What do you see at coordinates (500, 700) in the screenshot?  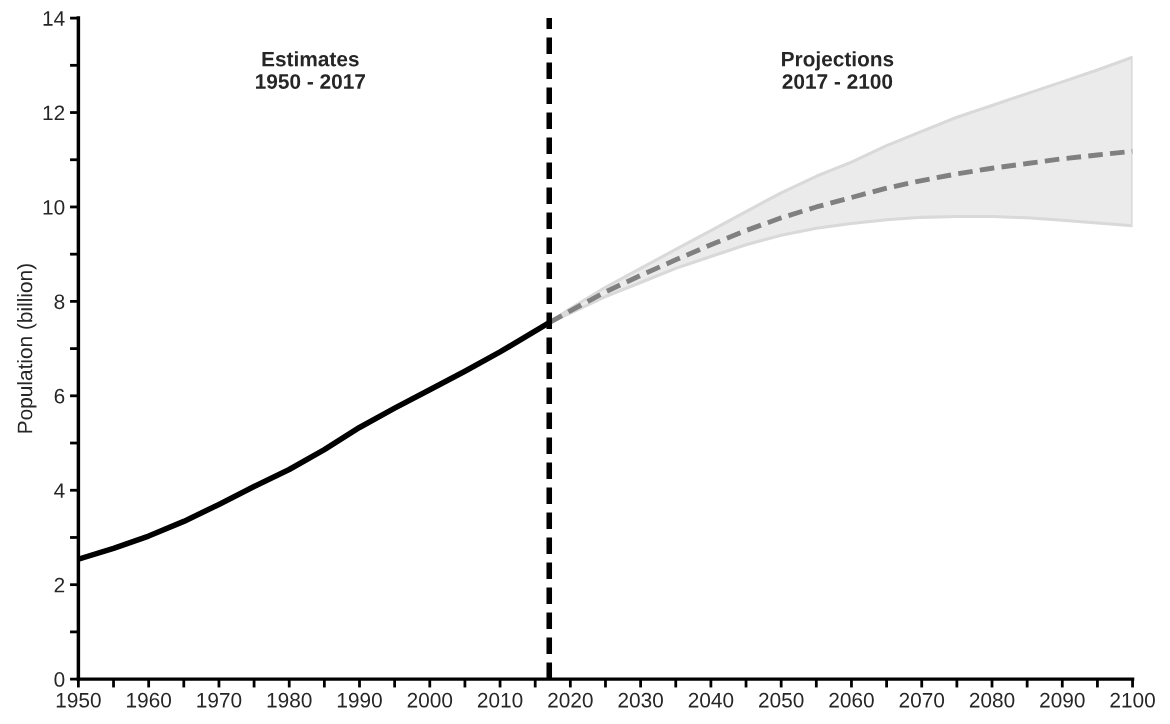 I see `x-tick-label: 2010` at bounding box center [500, 700].